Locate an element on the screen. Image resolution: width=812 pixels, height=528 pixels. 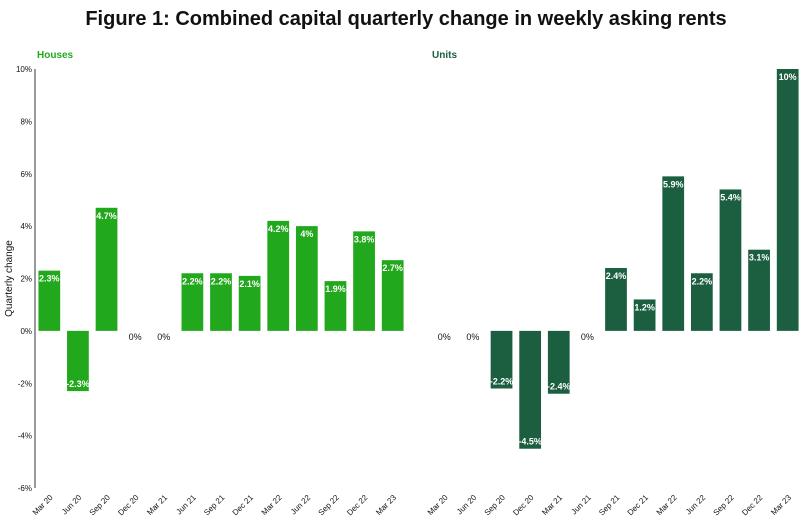
data-label: -2.3% is located at coordinates (78, 384).